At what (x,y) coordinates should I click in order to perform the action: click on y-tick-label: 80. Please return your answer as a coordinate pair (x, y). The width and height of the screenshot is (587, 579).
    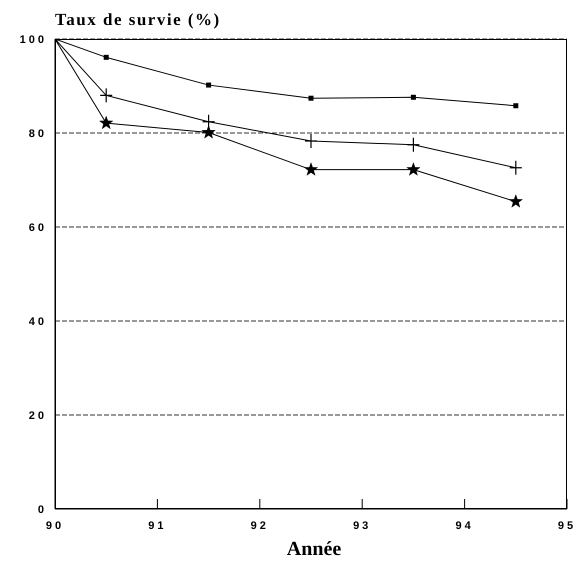
    Looking at the image, I should click on (37, 134).